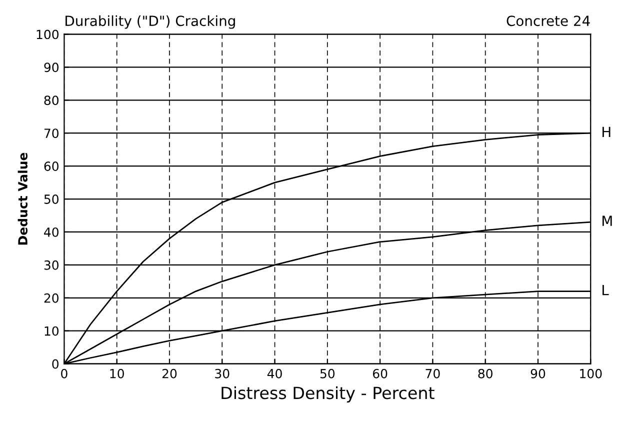 This screenshot has width=642, height=428. Describe the element at coordinates (47, 35) in the screenshot. I see `y-tick-label: 100` at that location.